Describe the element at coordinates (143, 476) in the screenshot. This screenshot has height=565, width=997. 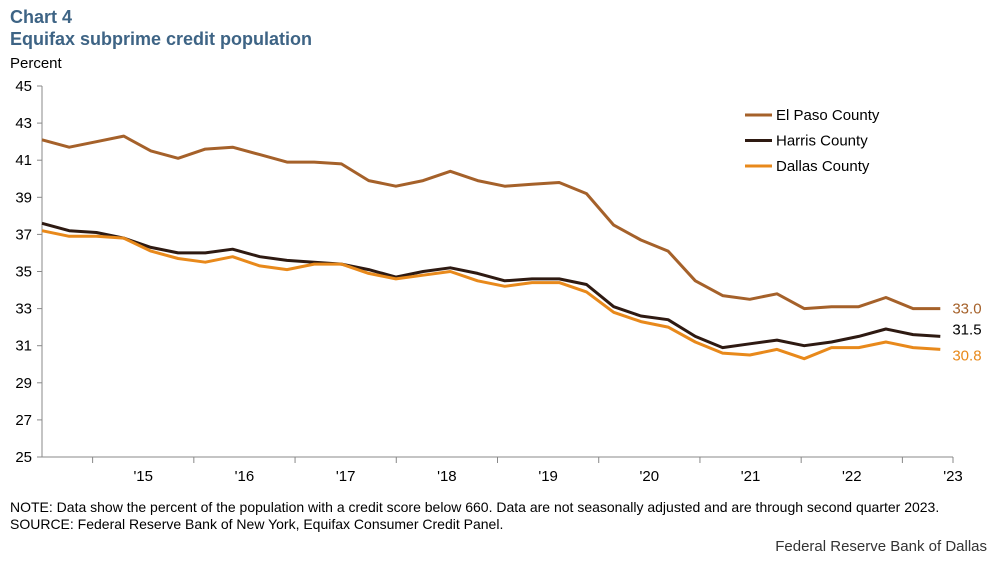
I see `x-tick-label: '15` at that location.